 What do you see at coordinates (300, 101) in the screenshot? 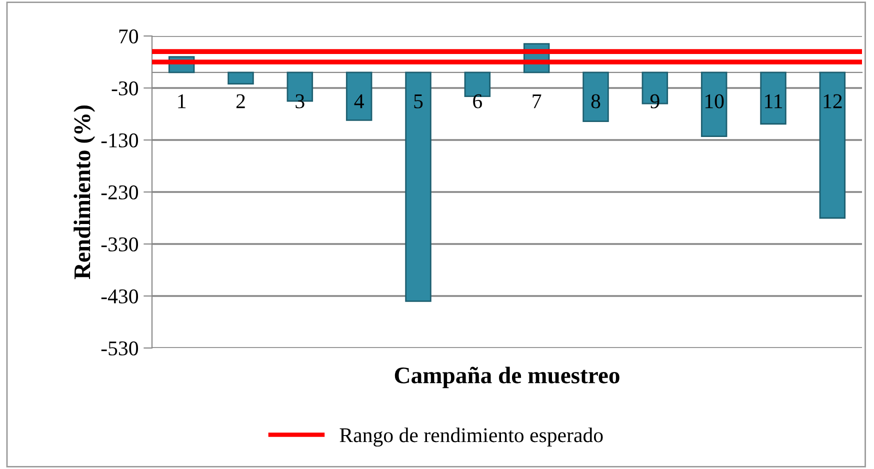
I see `x-tick-label: 3` at bounding box center [300, 101].